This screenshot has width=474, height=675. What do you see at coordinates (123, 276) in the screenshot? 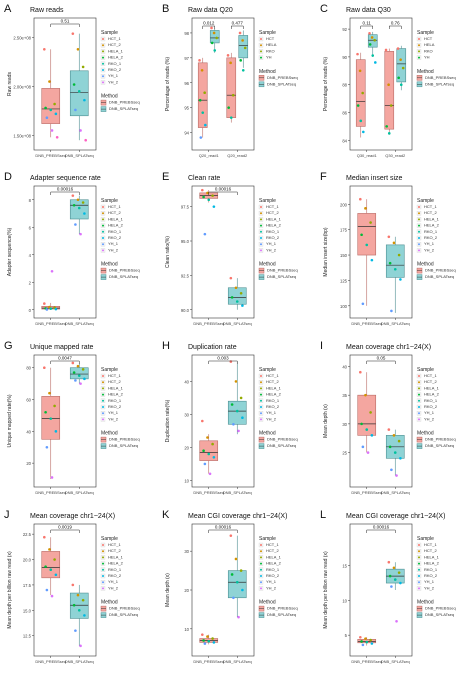
I see `method-legend-label: DNB_SPLATseq` at bounding box center [123, 276].